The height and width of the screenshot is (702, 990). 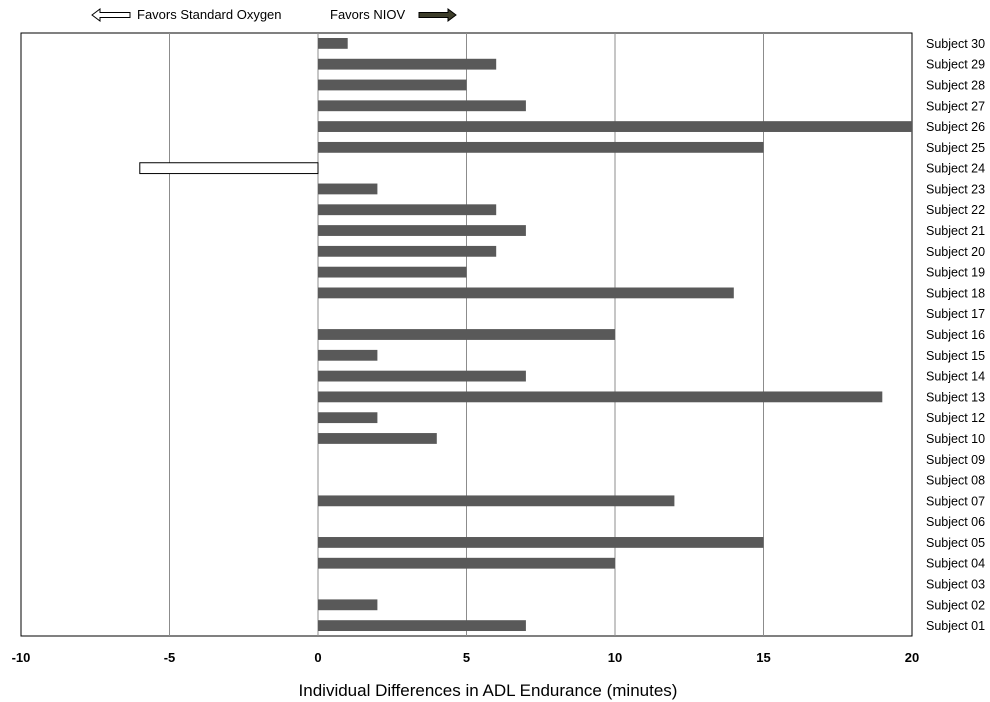 I want to click on legend-negative-arrow, so click(x=111, y=15).